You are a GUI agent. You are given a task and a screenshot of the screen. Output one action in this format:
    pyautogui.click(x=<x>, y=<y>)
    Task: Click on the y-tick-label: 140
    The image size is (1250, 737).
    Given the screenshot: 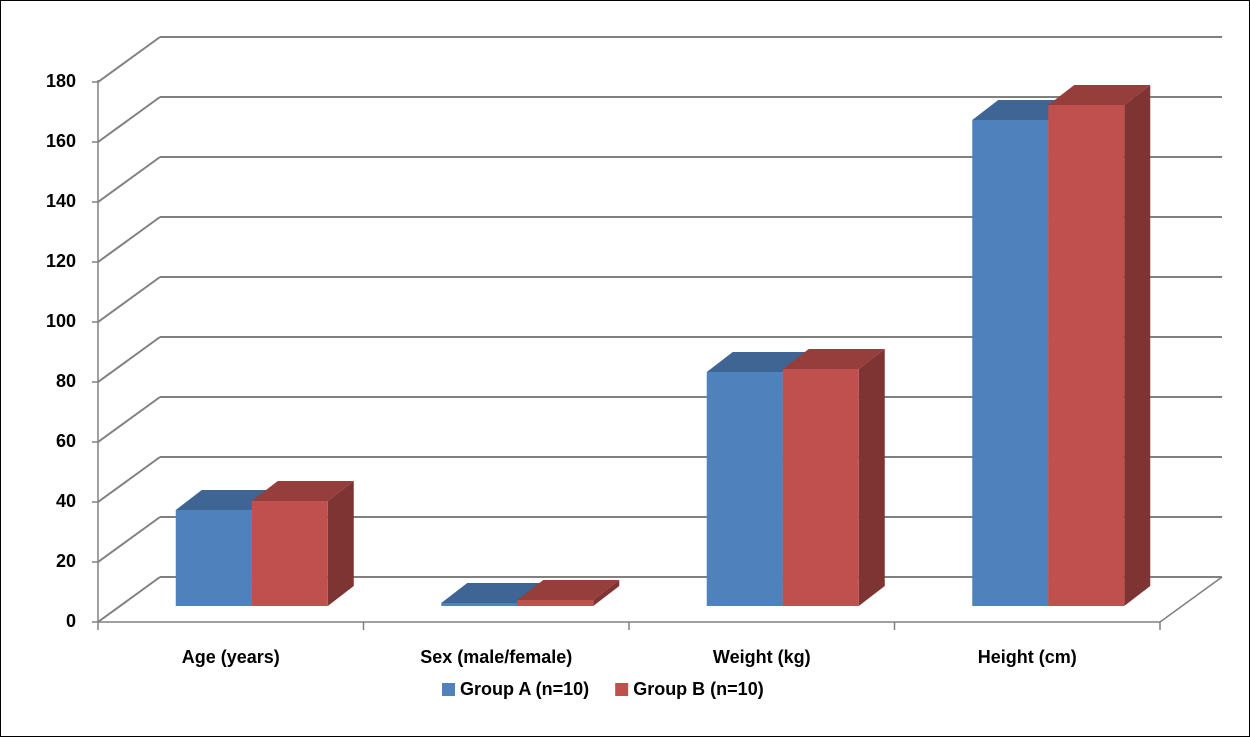 What is the action you would take?
    pyautogui.click(x=61, y=201)
    